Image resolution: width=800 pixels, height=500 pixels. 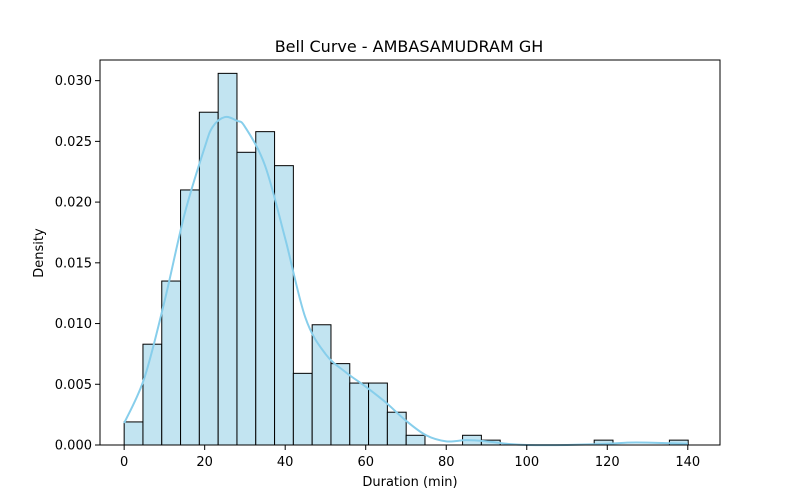 What do you see at coordinates (409, 46) in the screenshot?
I see `chart-title: Bell Curve - AMBASAMUDRAM GH` at bounding box center [409, 46].